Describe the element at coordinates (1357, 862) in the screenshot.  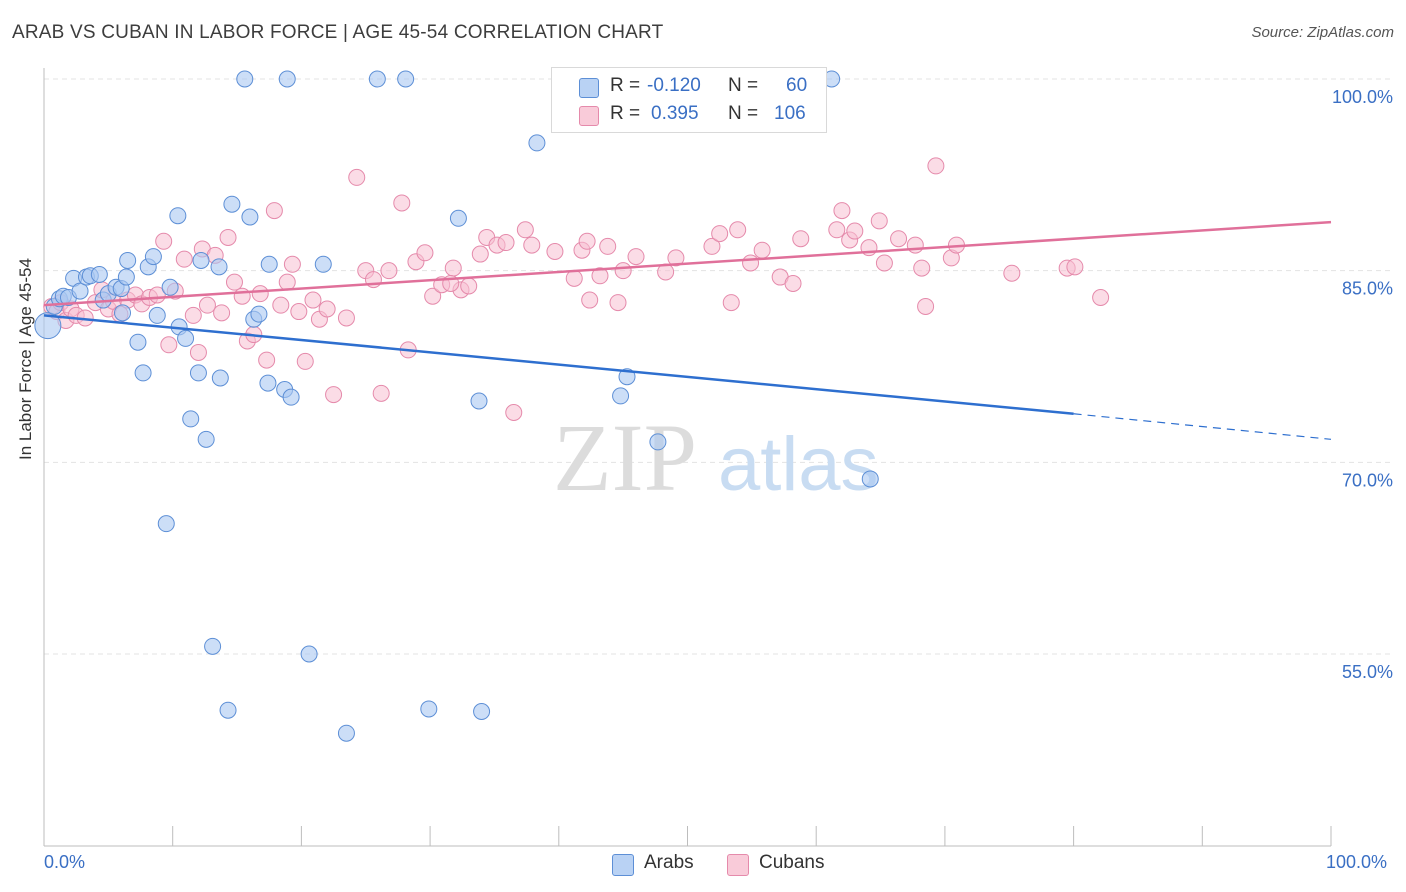
I see `x-max-label: 100.0%` at that location.